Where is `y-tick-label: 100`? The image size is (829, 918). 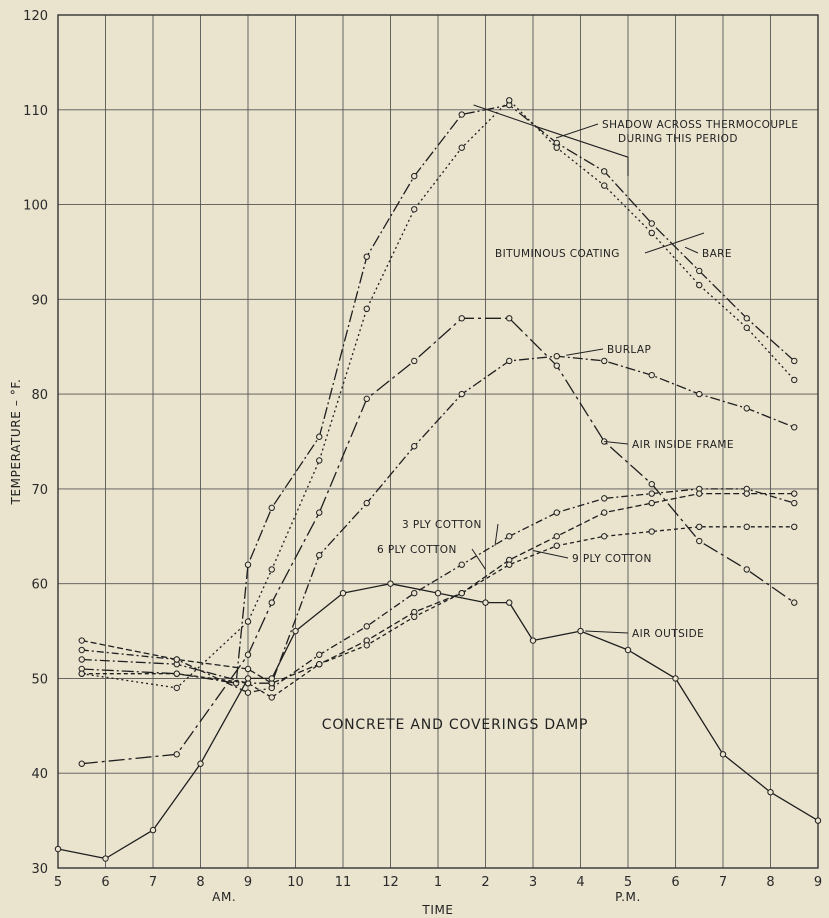
y-tick-label: 100 is located at coordinates (35, 206).